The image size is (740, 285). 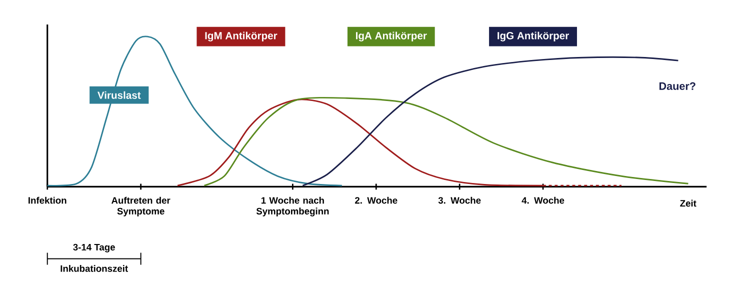 What do you see at coordinates (140, 206) in the screenshot?
I see `x-tick-label: Auftreten der Symptome` at bounding box center [140, 206].